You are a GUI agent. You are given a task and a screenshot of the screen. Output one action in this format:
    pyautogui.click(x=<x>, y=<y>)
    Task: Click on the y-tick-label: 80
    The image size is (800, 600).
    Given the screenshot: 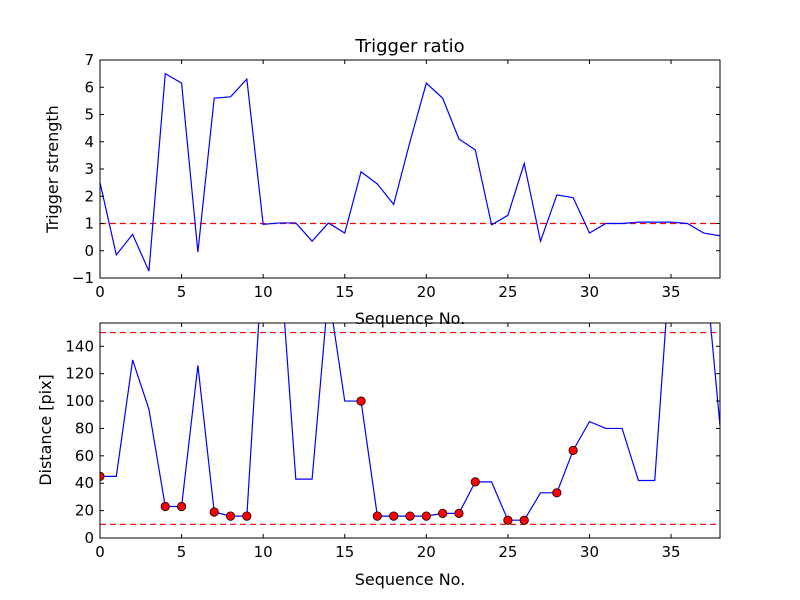 What is the action you would take?
    pyautogui.click(x=84, y=428)
    